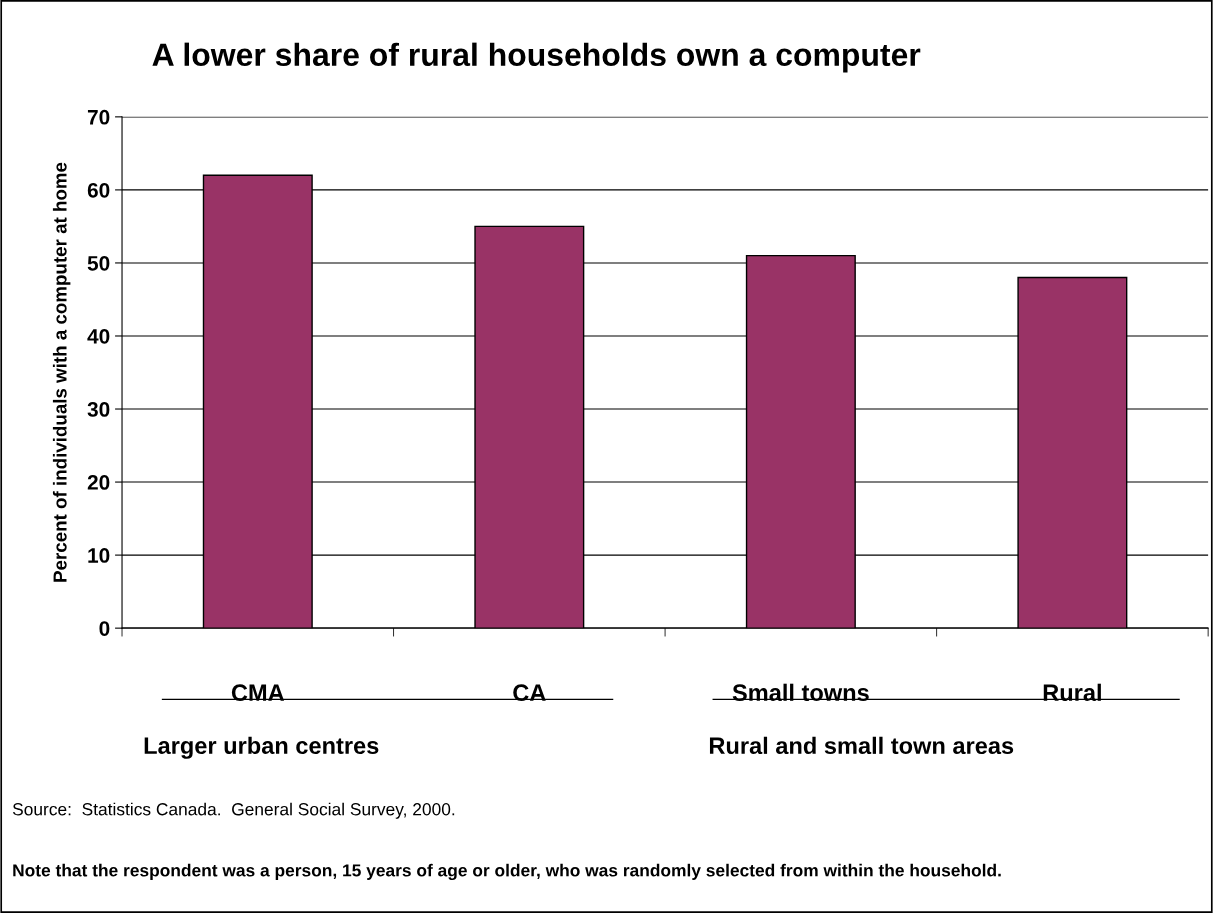 The width and height of the screenshot is (1213, 913). I want to click on y-tick-label: 10, so click(99, 555).